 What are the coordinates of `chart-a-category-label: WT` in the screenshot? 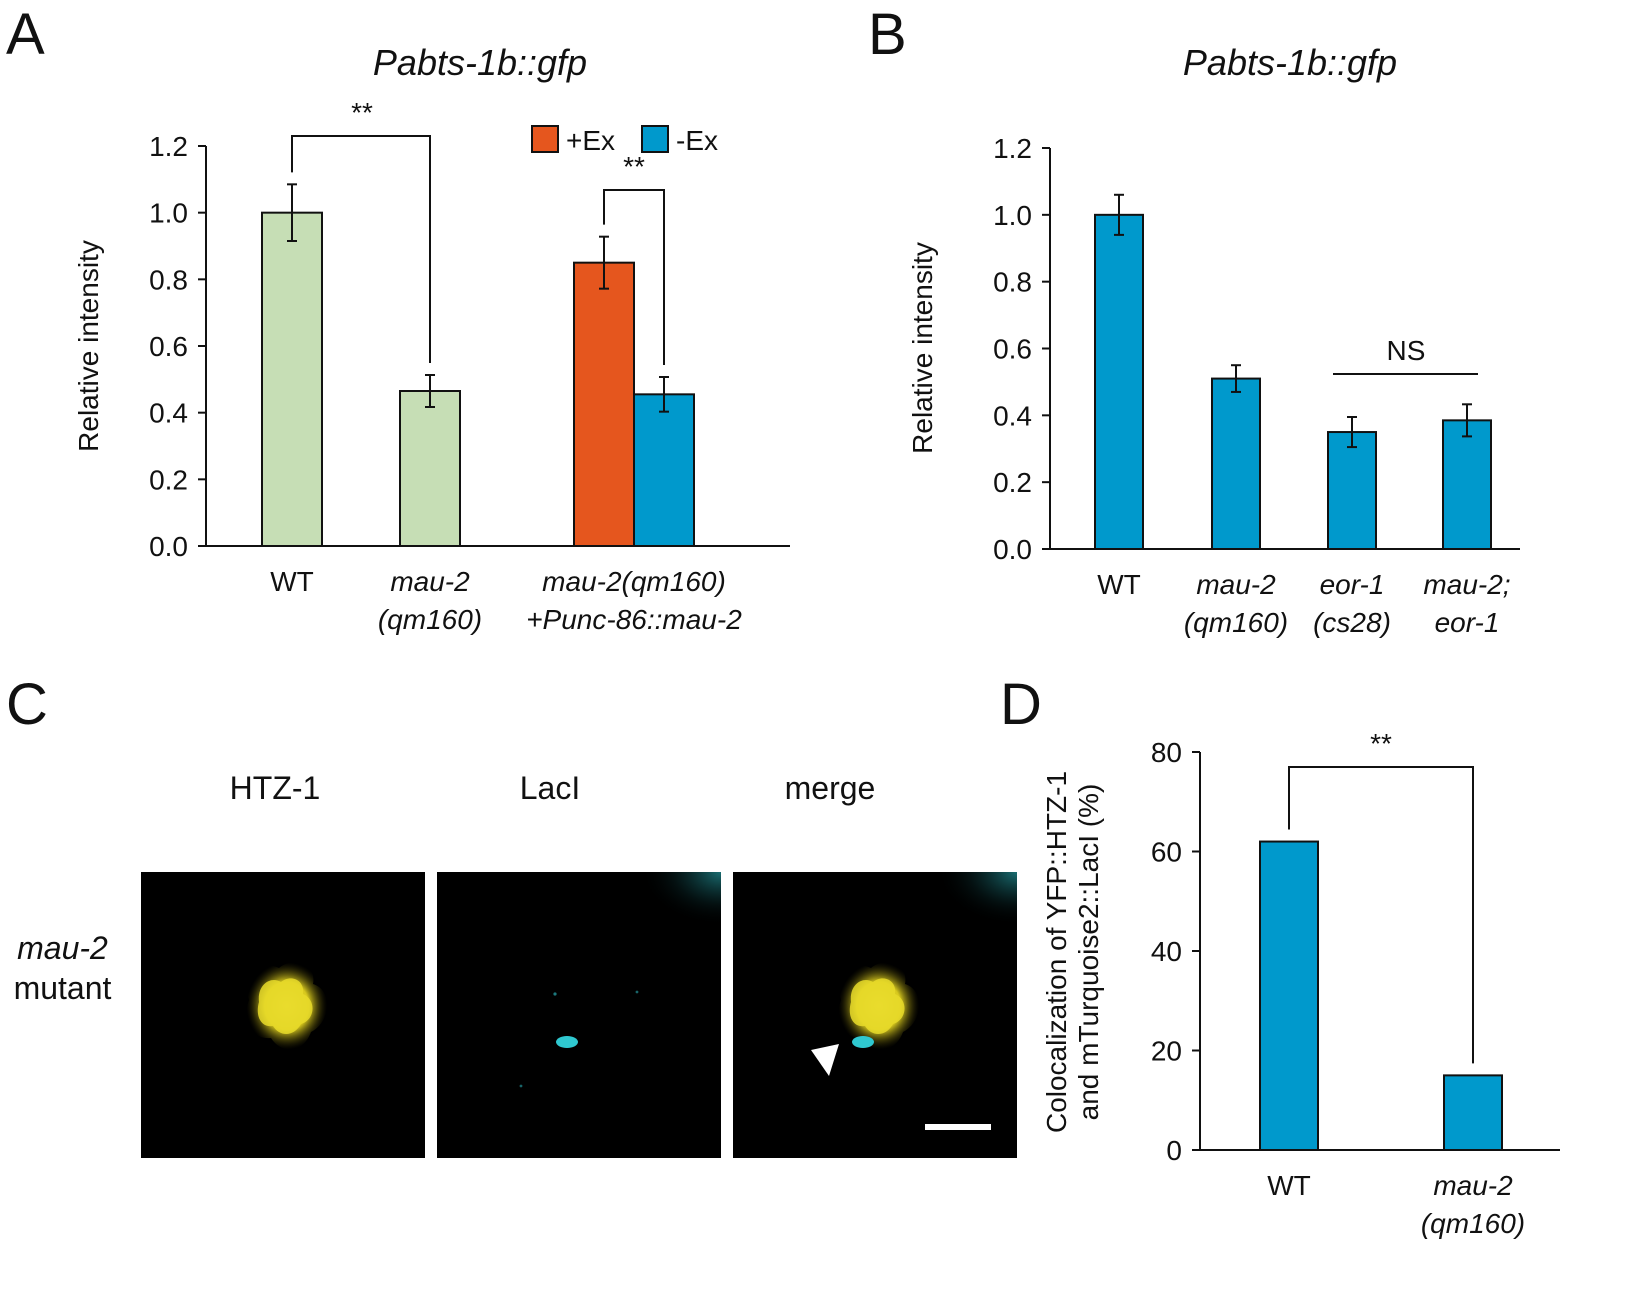 It's located at (292, 581).